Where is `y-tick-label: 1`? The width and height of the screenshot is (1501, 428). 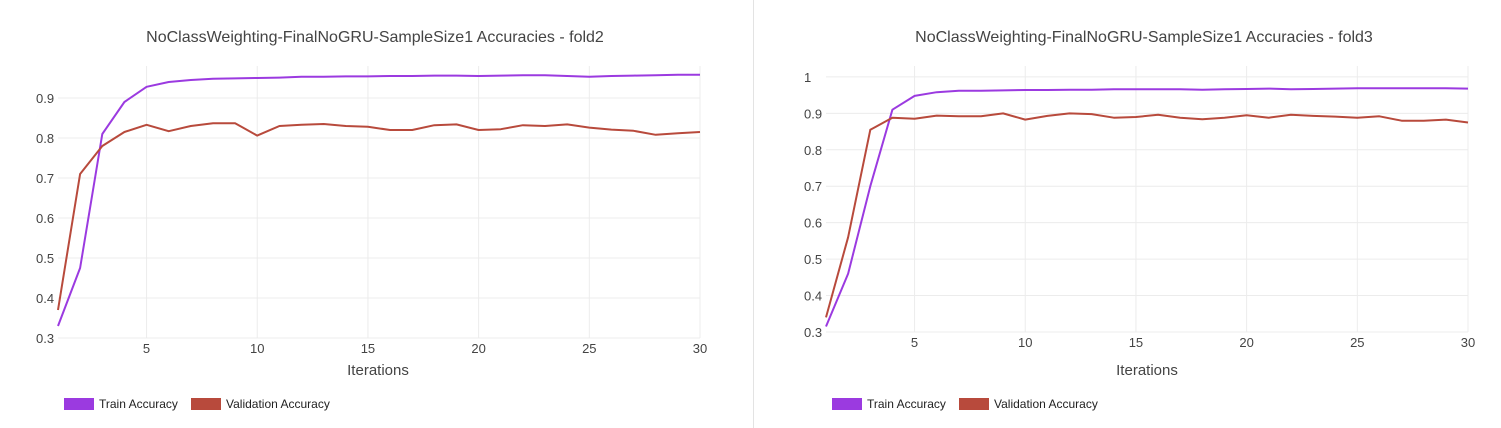
y-tick-label: 1 is located at coordinates (807, 77).